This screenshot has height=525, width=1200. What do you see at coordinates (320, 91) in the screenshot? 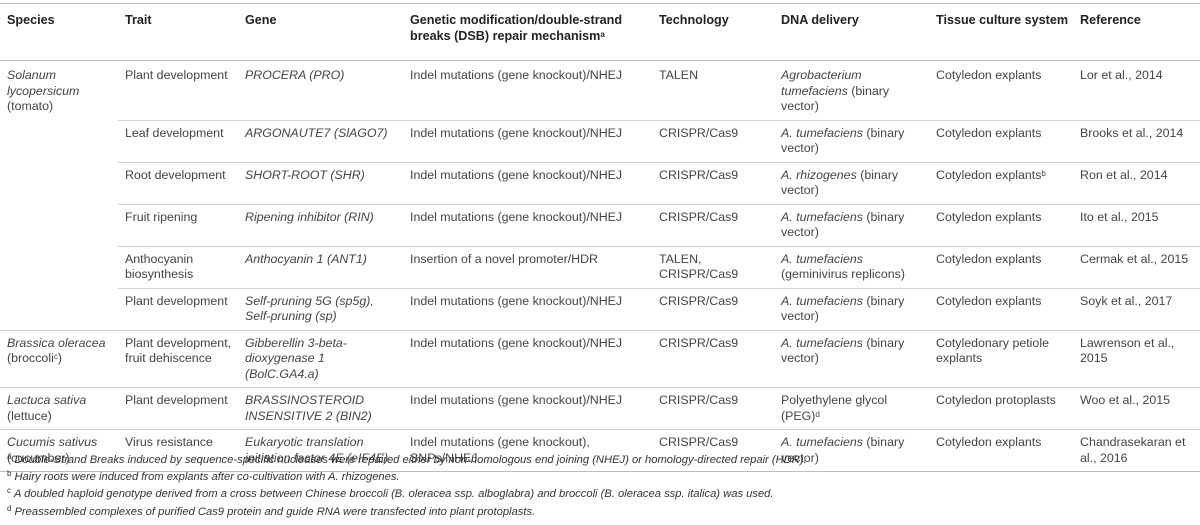
I see `cell-gene: PROCERA (PRO)` at bounding box center [320, 91].